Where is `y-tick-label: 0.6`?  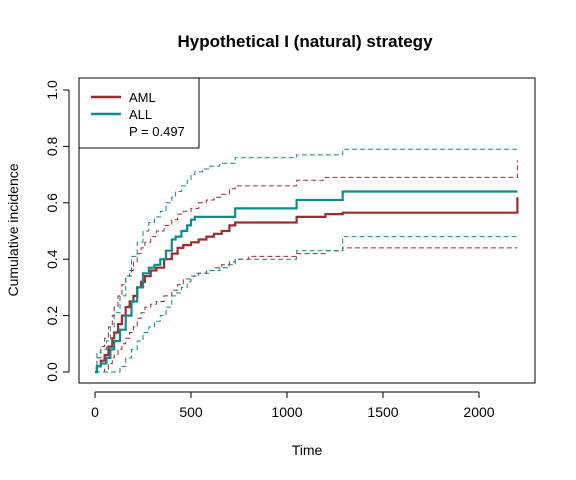 y-tick-label: 0.6 is located at coordinates (52, 203).